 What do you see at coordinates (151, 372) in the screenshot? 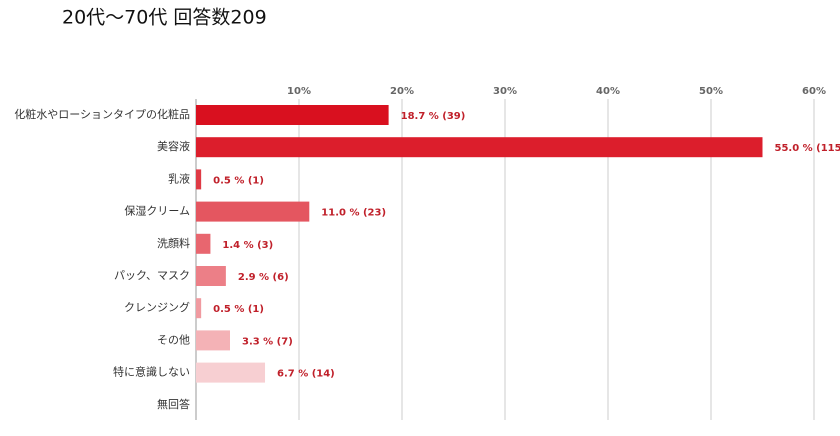
I see `category-label: 特に意識しない` at bounding box center [151, 372].